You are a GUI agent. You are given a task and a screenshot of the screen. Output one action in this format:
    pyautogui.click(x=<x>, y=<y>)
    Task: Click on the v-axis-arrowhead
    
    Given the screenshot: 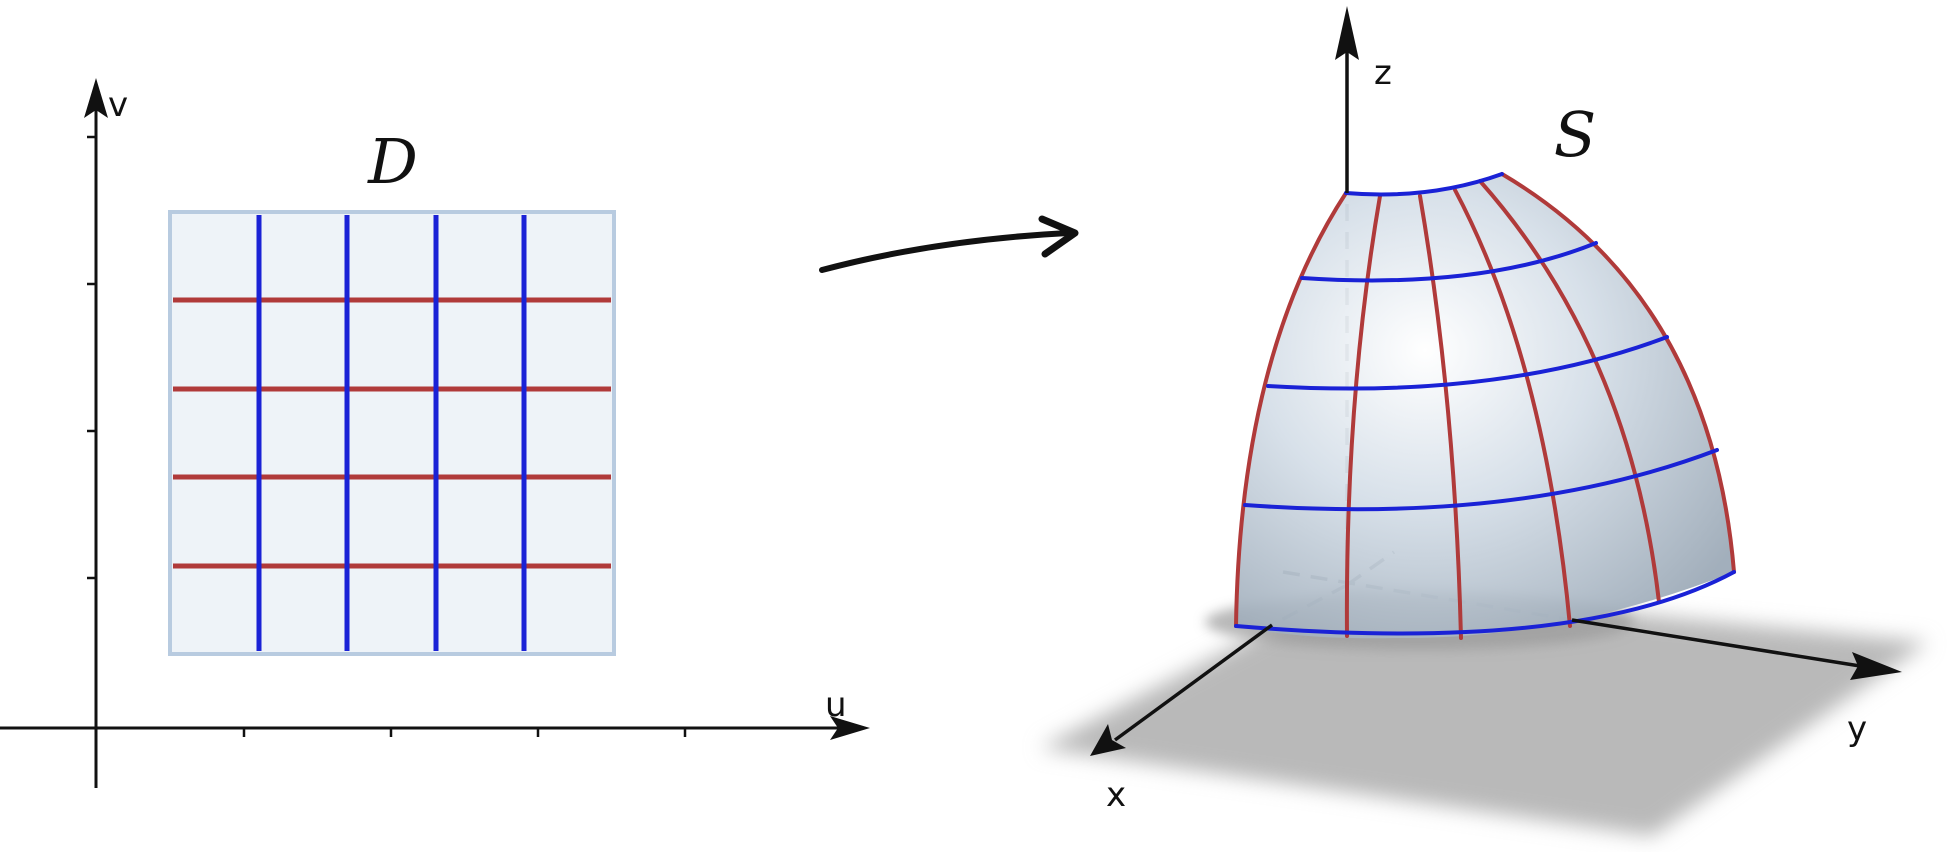 What is the action you would take?
    pyautogui.click(x=96, y=98)
    